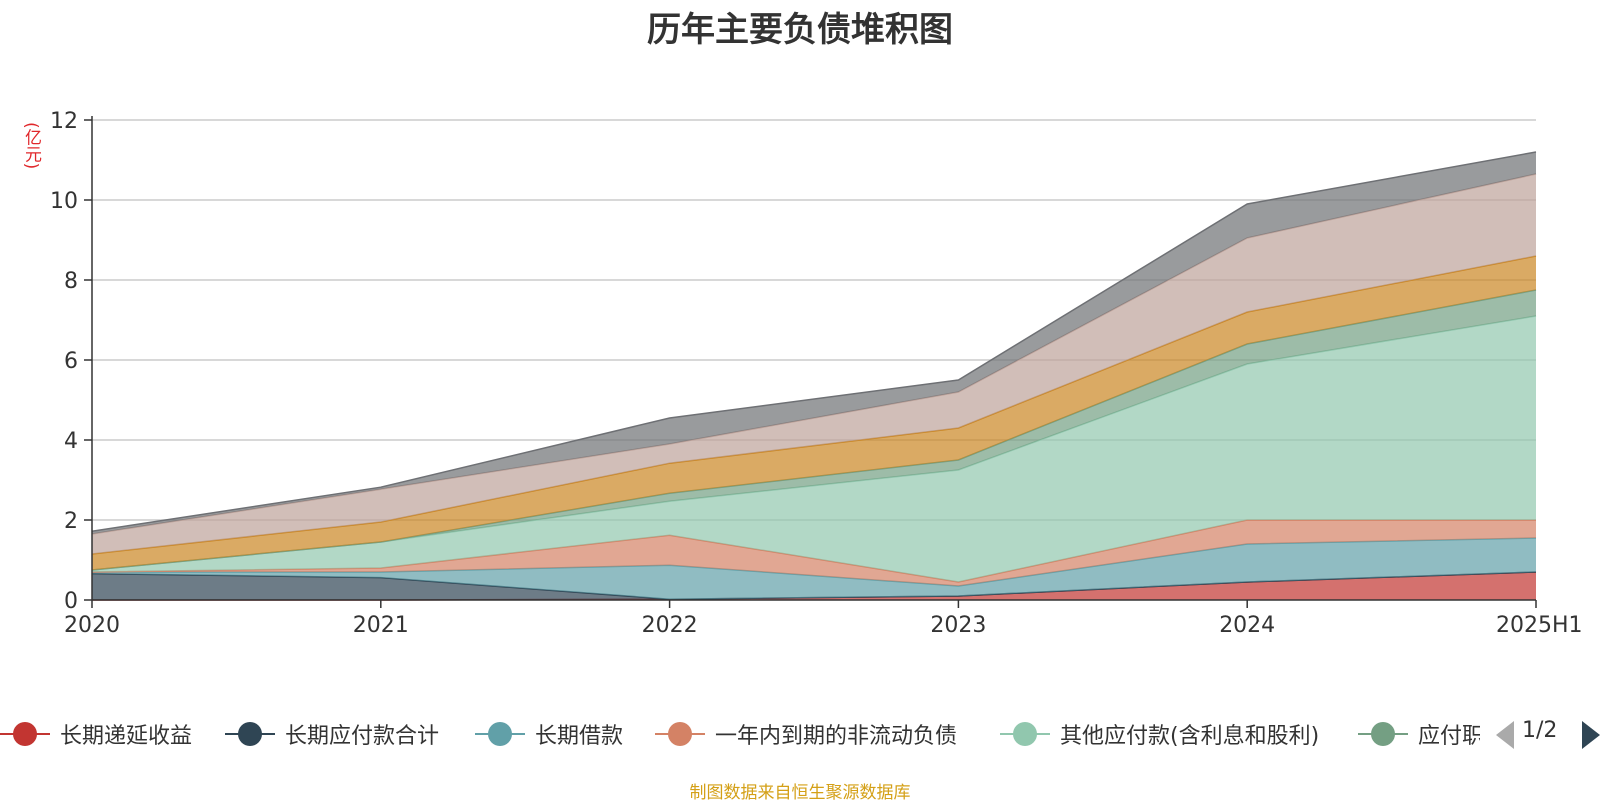 Image resolution: width=1600 pixels, height=803 pixels. Describe the element at coordinates (1190, 736) in the screenshot. I see `legend-label: 其他应付款(含利息和股利)` at that location.